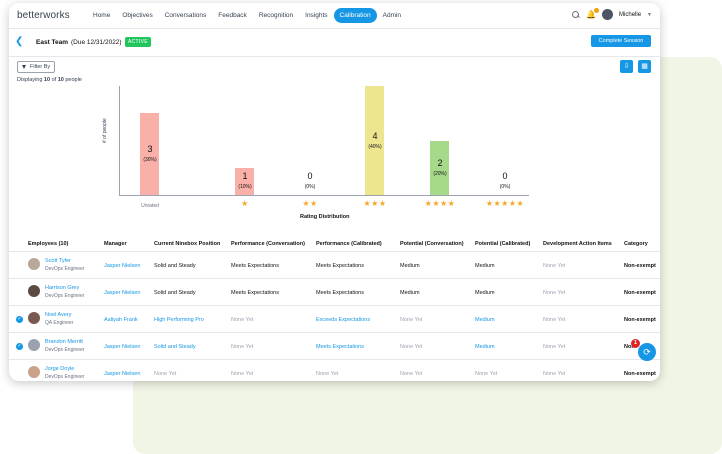 The image size is (722, 454). What do you see at coordinates (60, 369) in the screenshot?
I see `employee-name: Jorge Doyle` at bounding box center [60, 369].